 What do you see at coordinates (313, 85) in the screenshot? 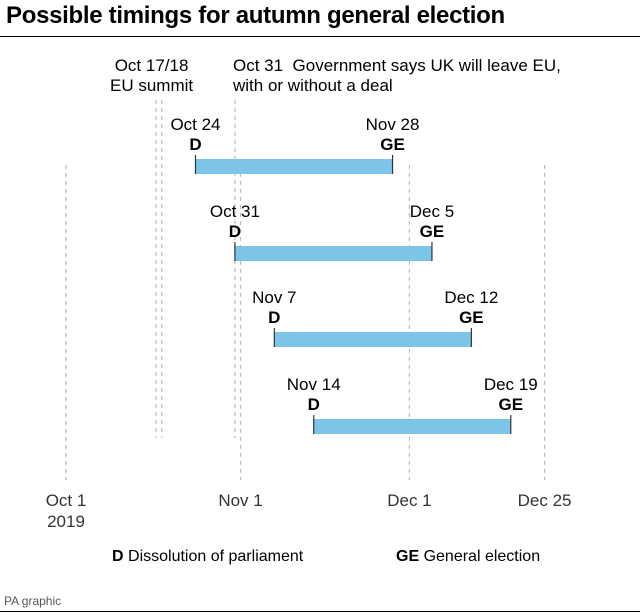
I see `event-brexit-deadline-line2: with or without a deal` at bounding box center [313, 85].